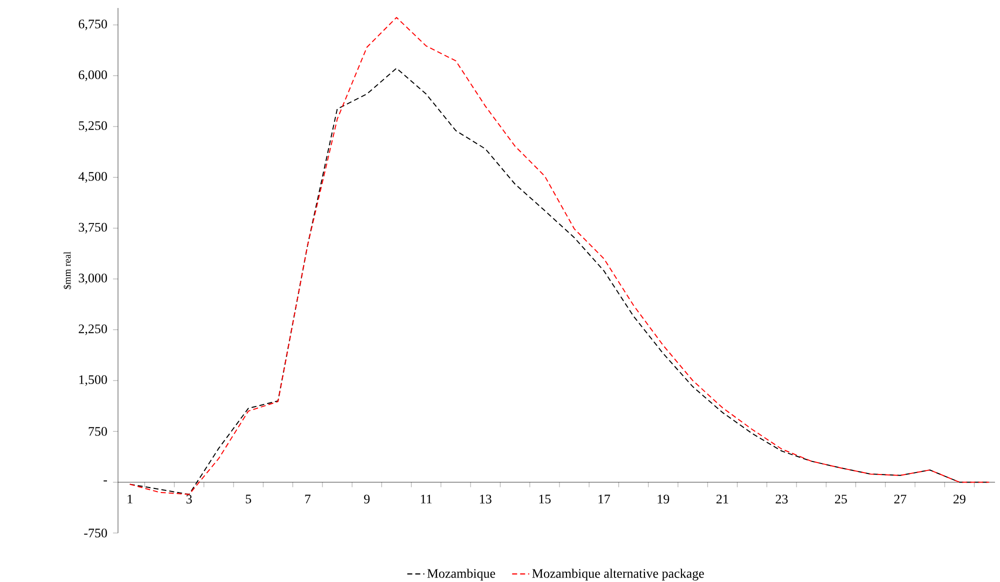  Describe the element at coordinates (722, 499) in the screenshot. I see `x-tick-label: 21` at that location.